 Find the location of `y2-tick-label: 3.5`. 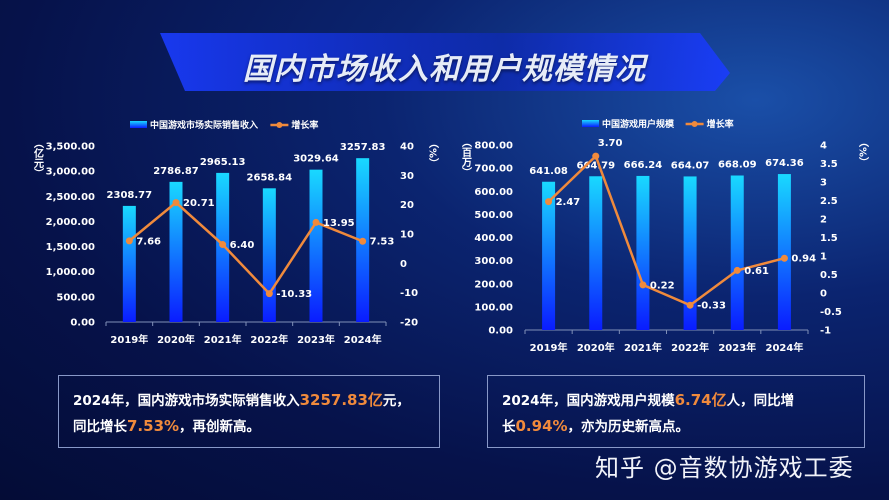

y2-tick-label: 3.5 is located at coordinates (829, 164).